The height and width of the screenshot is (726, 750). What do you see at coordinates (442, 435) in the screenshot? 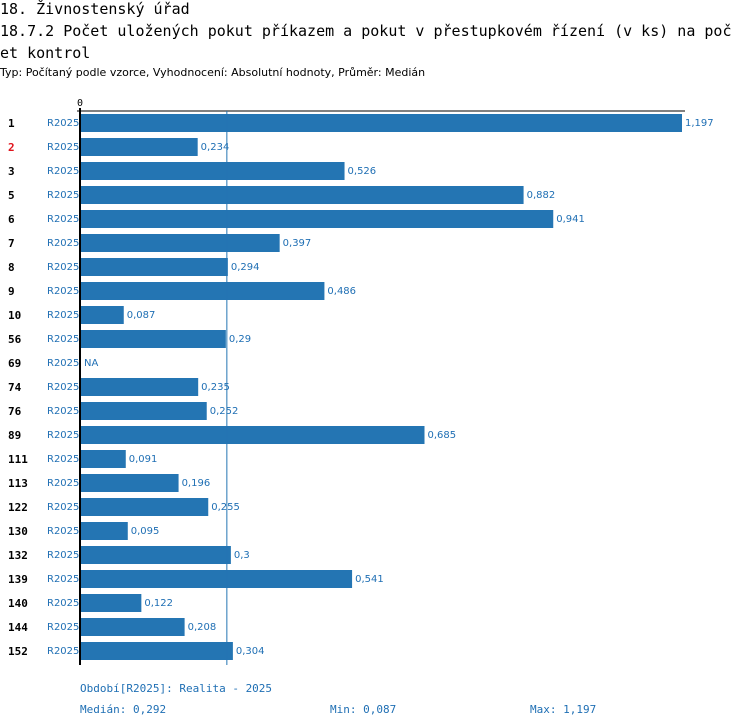
I see `bar-value-label: 0,685` at bounding box center [442, 435].